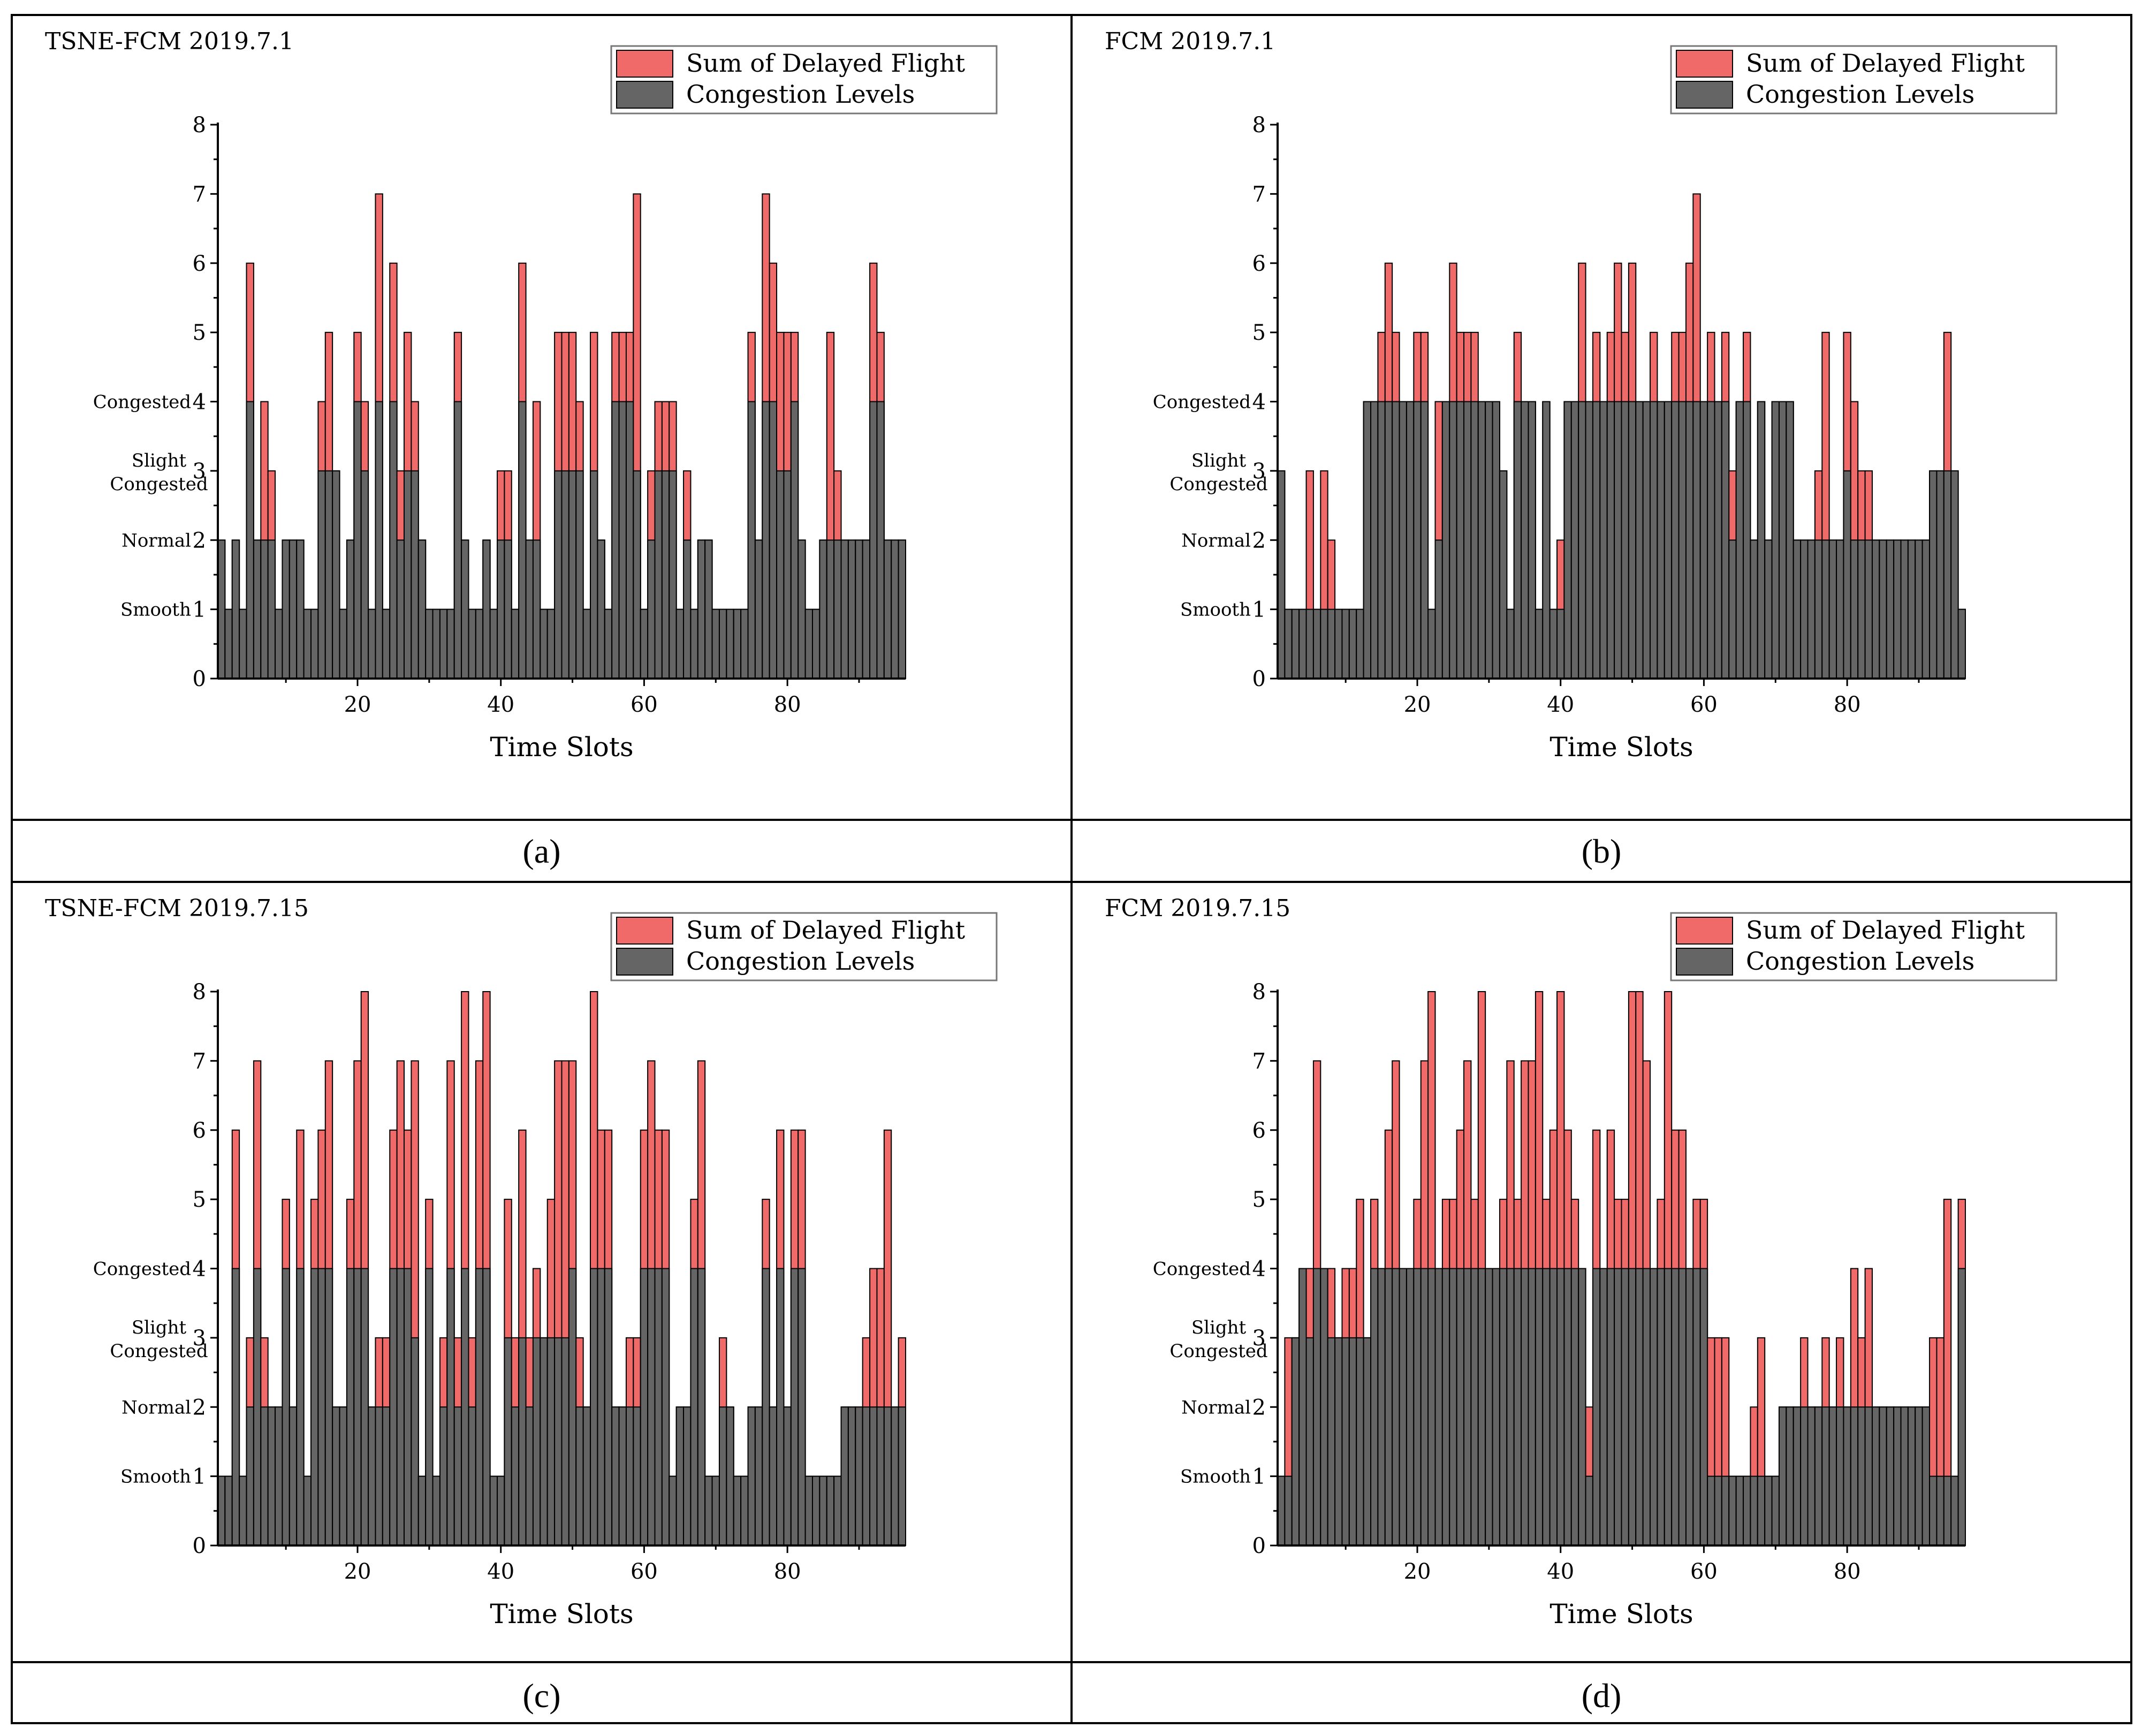 The image size is (2142, 1736). Describe the element at coordinates (1704, 962) in the screenshot. I see `legend-swatch-congestion` at that location.